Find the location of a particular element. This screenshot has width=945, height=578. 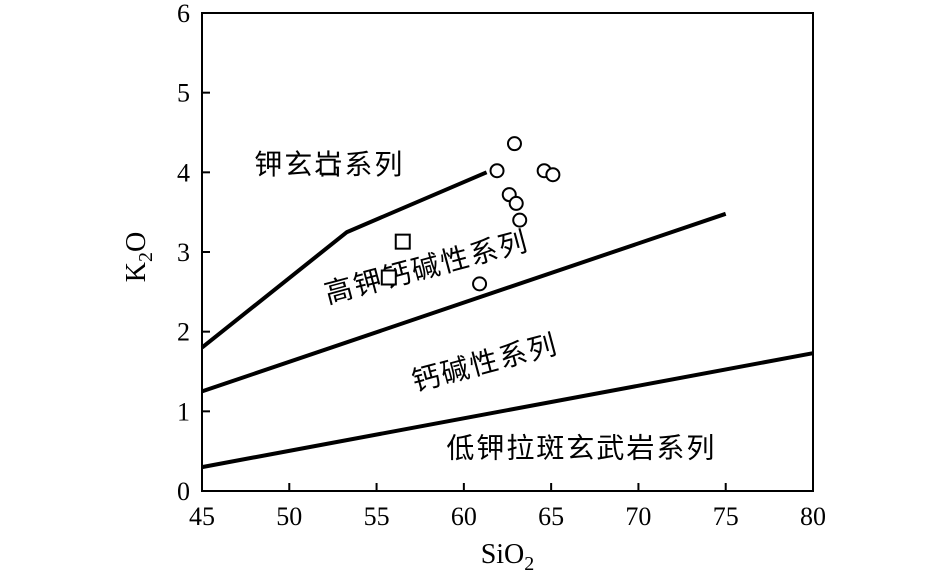

x-tick-label: 60 is located at coordinates (464, 516).